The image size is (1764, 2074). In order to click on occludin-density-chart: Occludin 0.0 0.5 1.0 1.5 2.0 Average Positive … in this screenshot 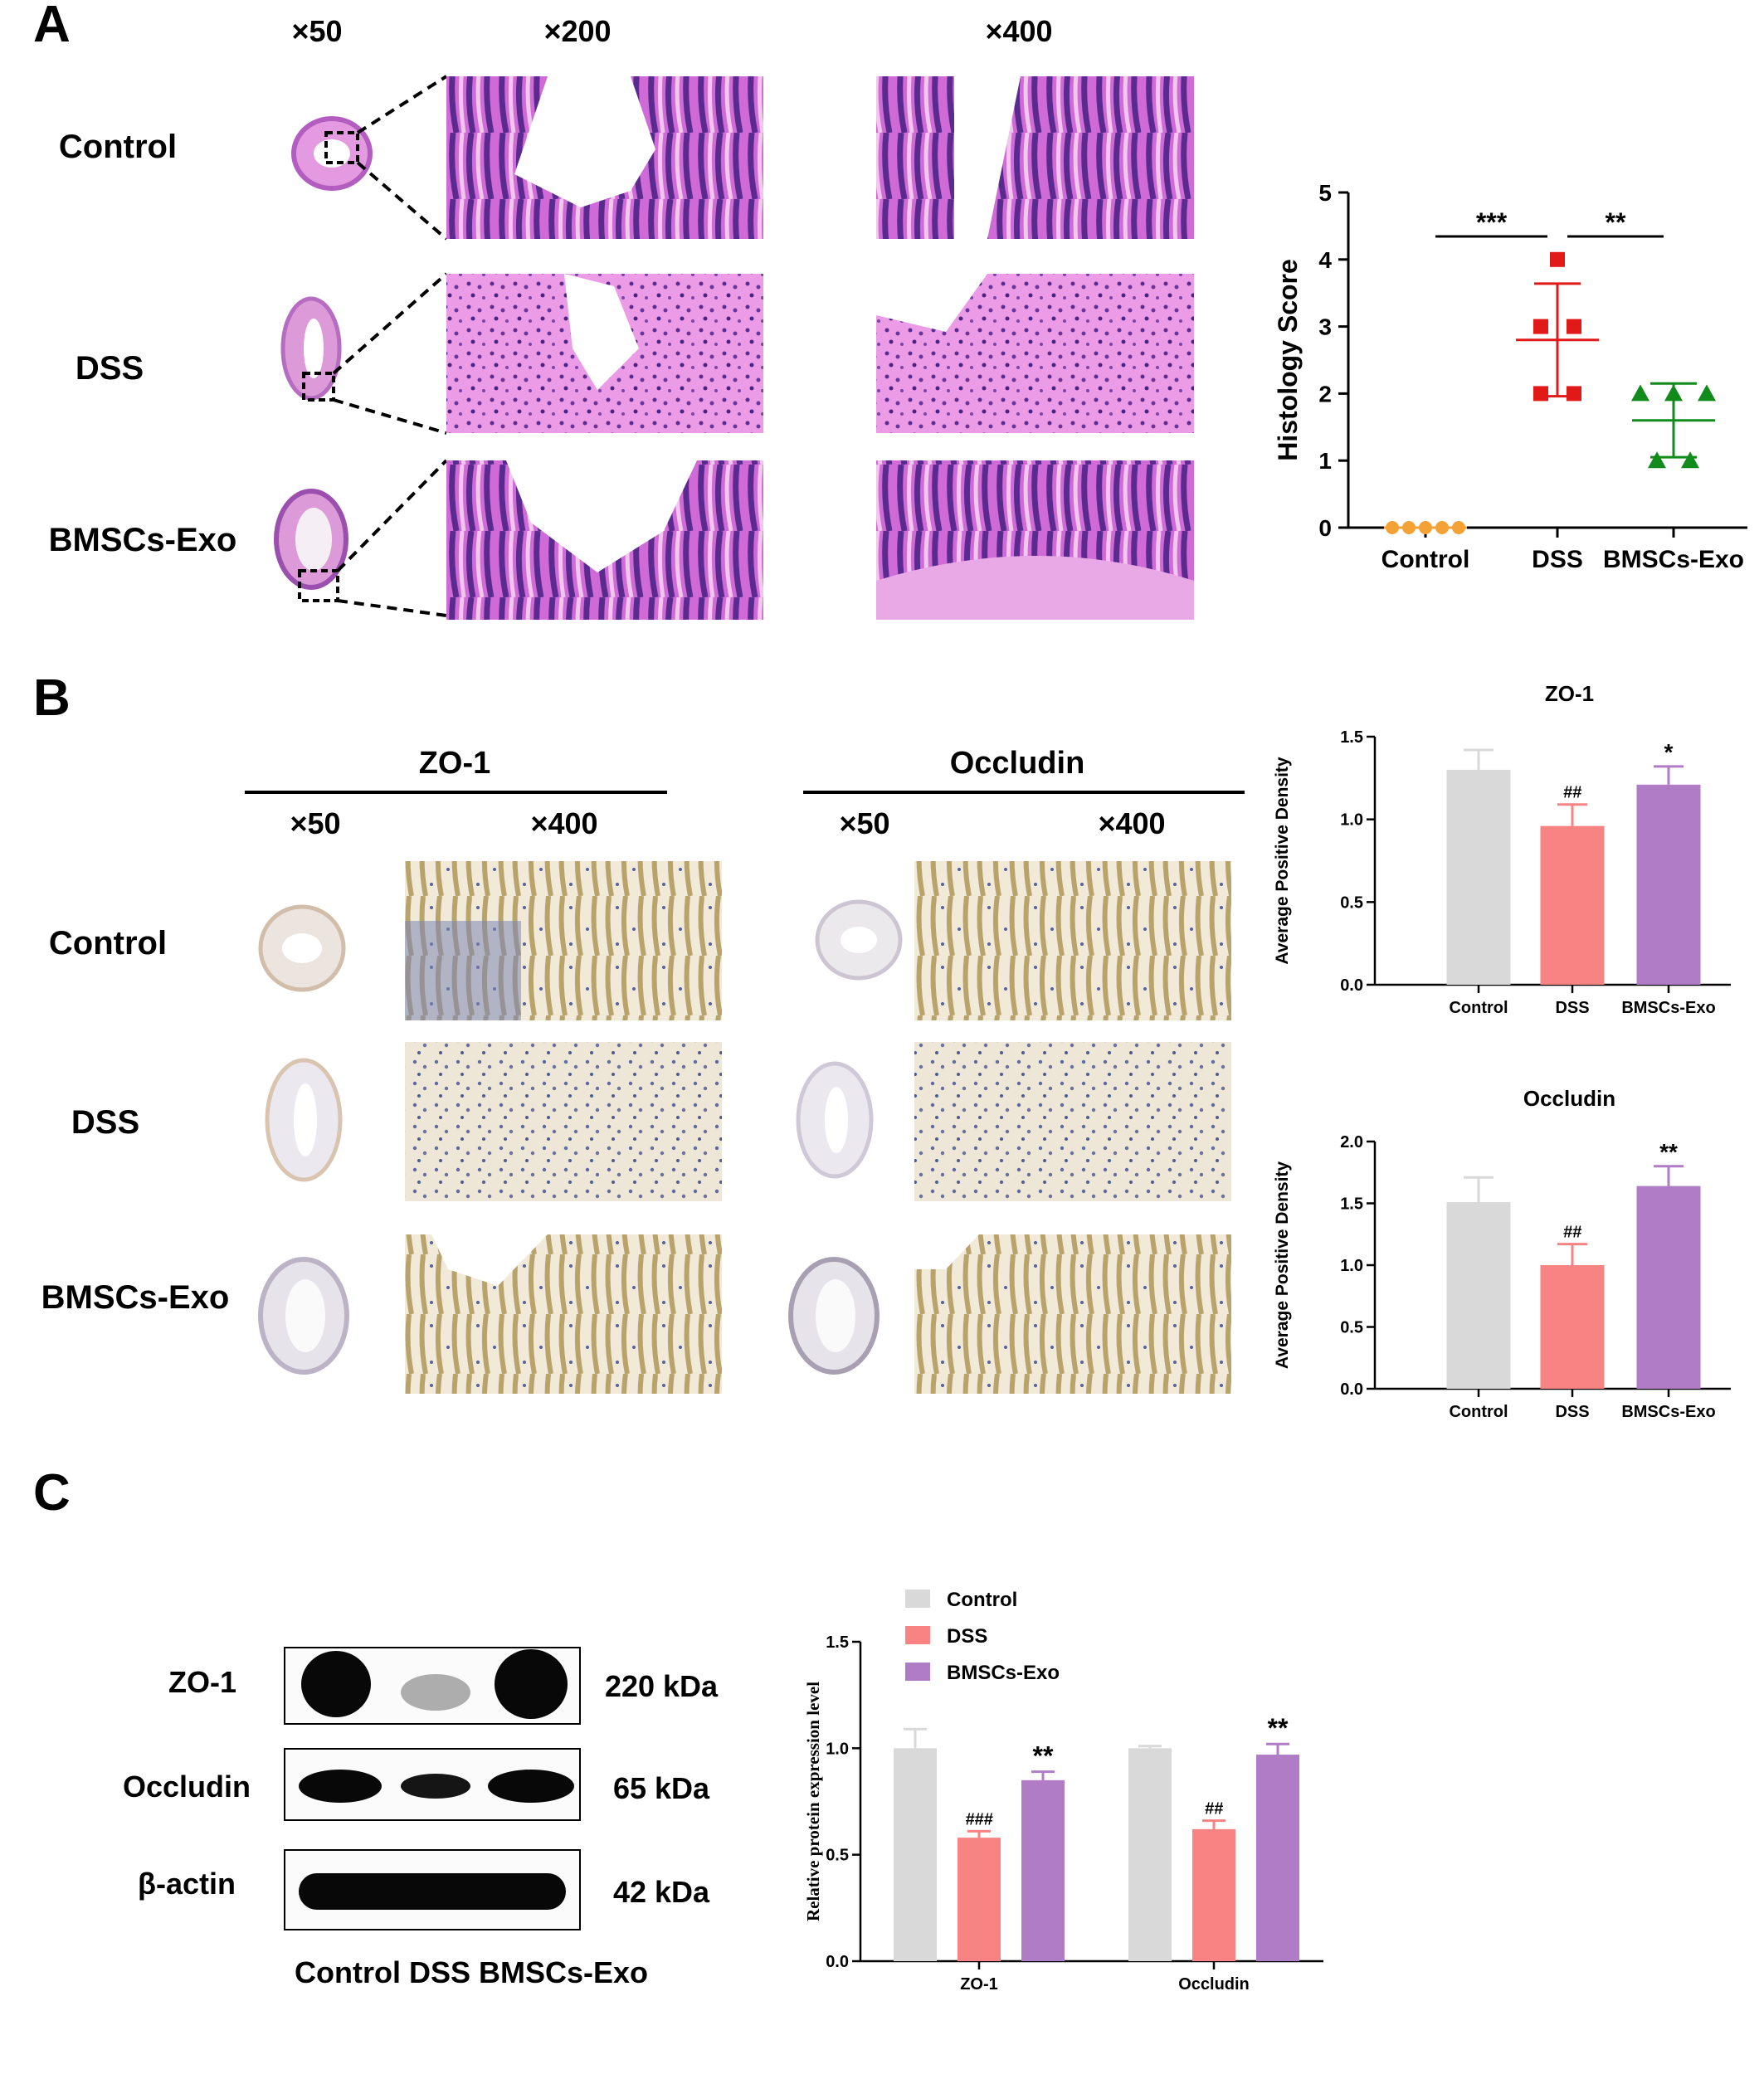, I will do `click(1502, 1253)`.